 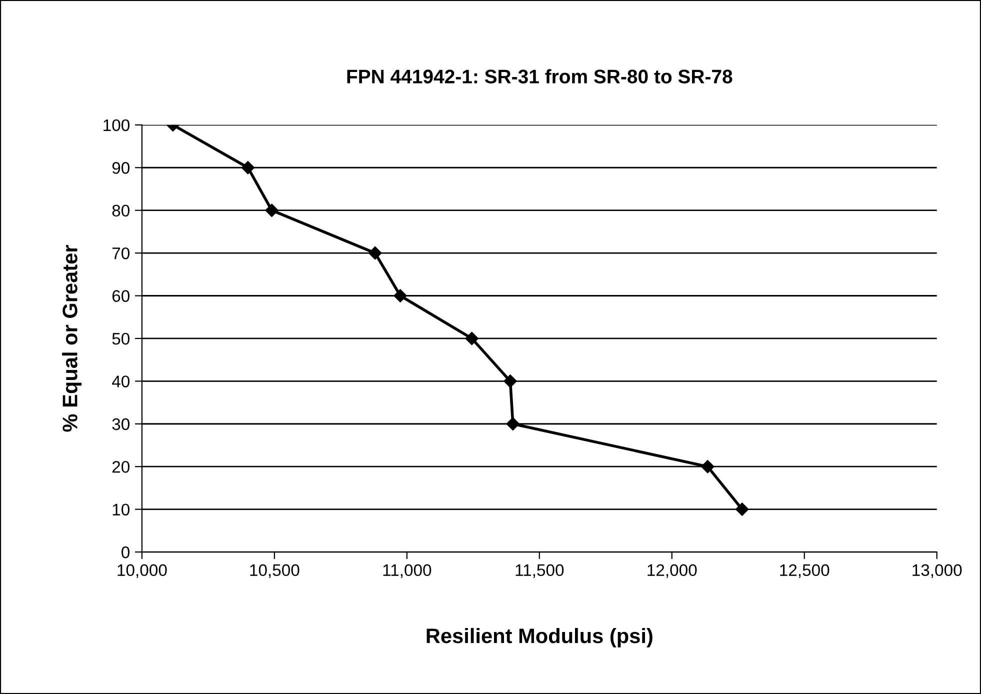 What do you see at coordinates (275, 571) in the screenshot?
I see `x-tick-label: 10,500` at bounding box center [275, 571].